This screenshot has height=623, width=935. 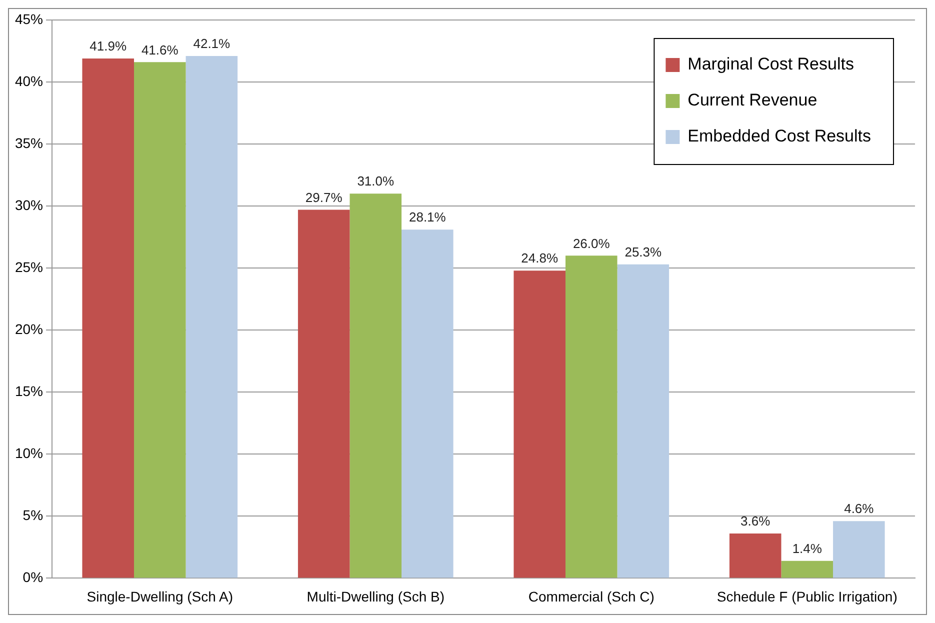 What do you see at coordinates (755, 521) in the screenshot?
I see `data-label: 3.6%` at bounding box center [755, 521].